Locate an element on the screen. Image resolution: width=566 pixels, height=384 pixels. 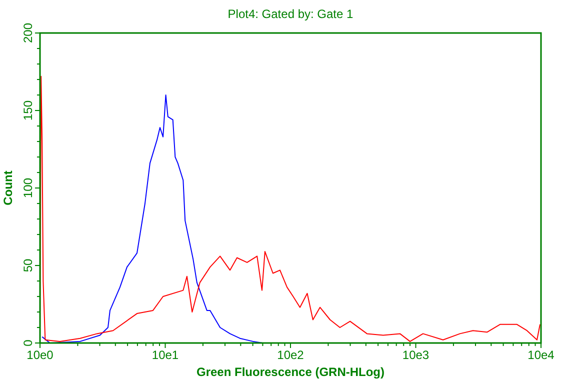
y-tick-label: 200 is located at coordinates (28, 33).